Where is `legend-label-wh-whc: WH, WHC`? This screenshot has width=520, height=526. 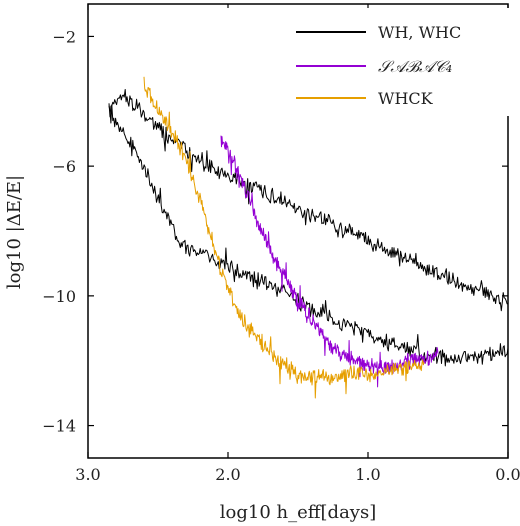
legend-label-wh-whc: WH, WHC is located at coordinates (419, 32).